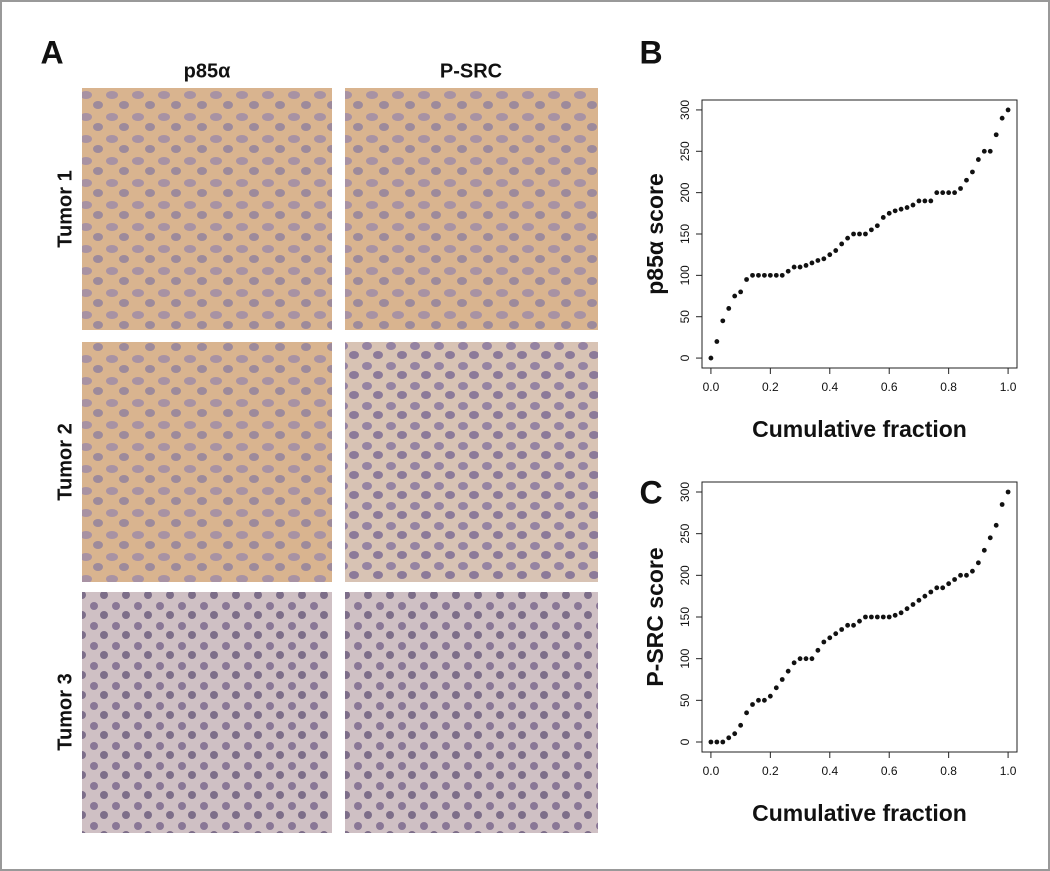  Describe the element at coordinates (51, 52) in the screenshot. I see `panel-label: A` at that location.